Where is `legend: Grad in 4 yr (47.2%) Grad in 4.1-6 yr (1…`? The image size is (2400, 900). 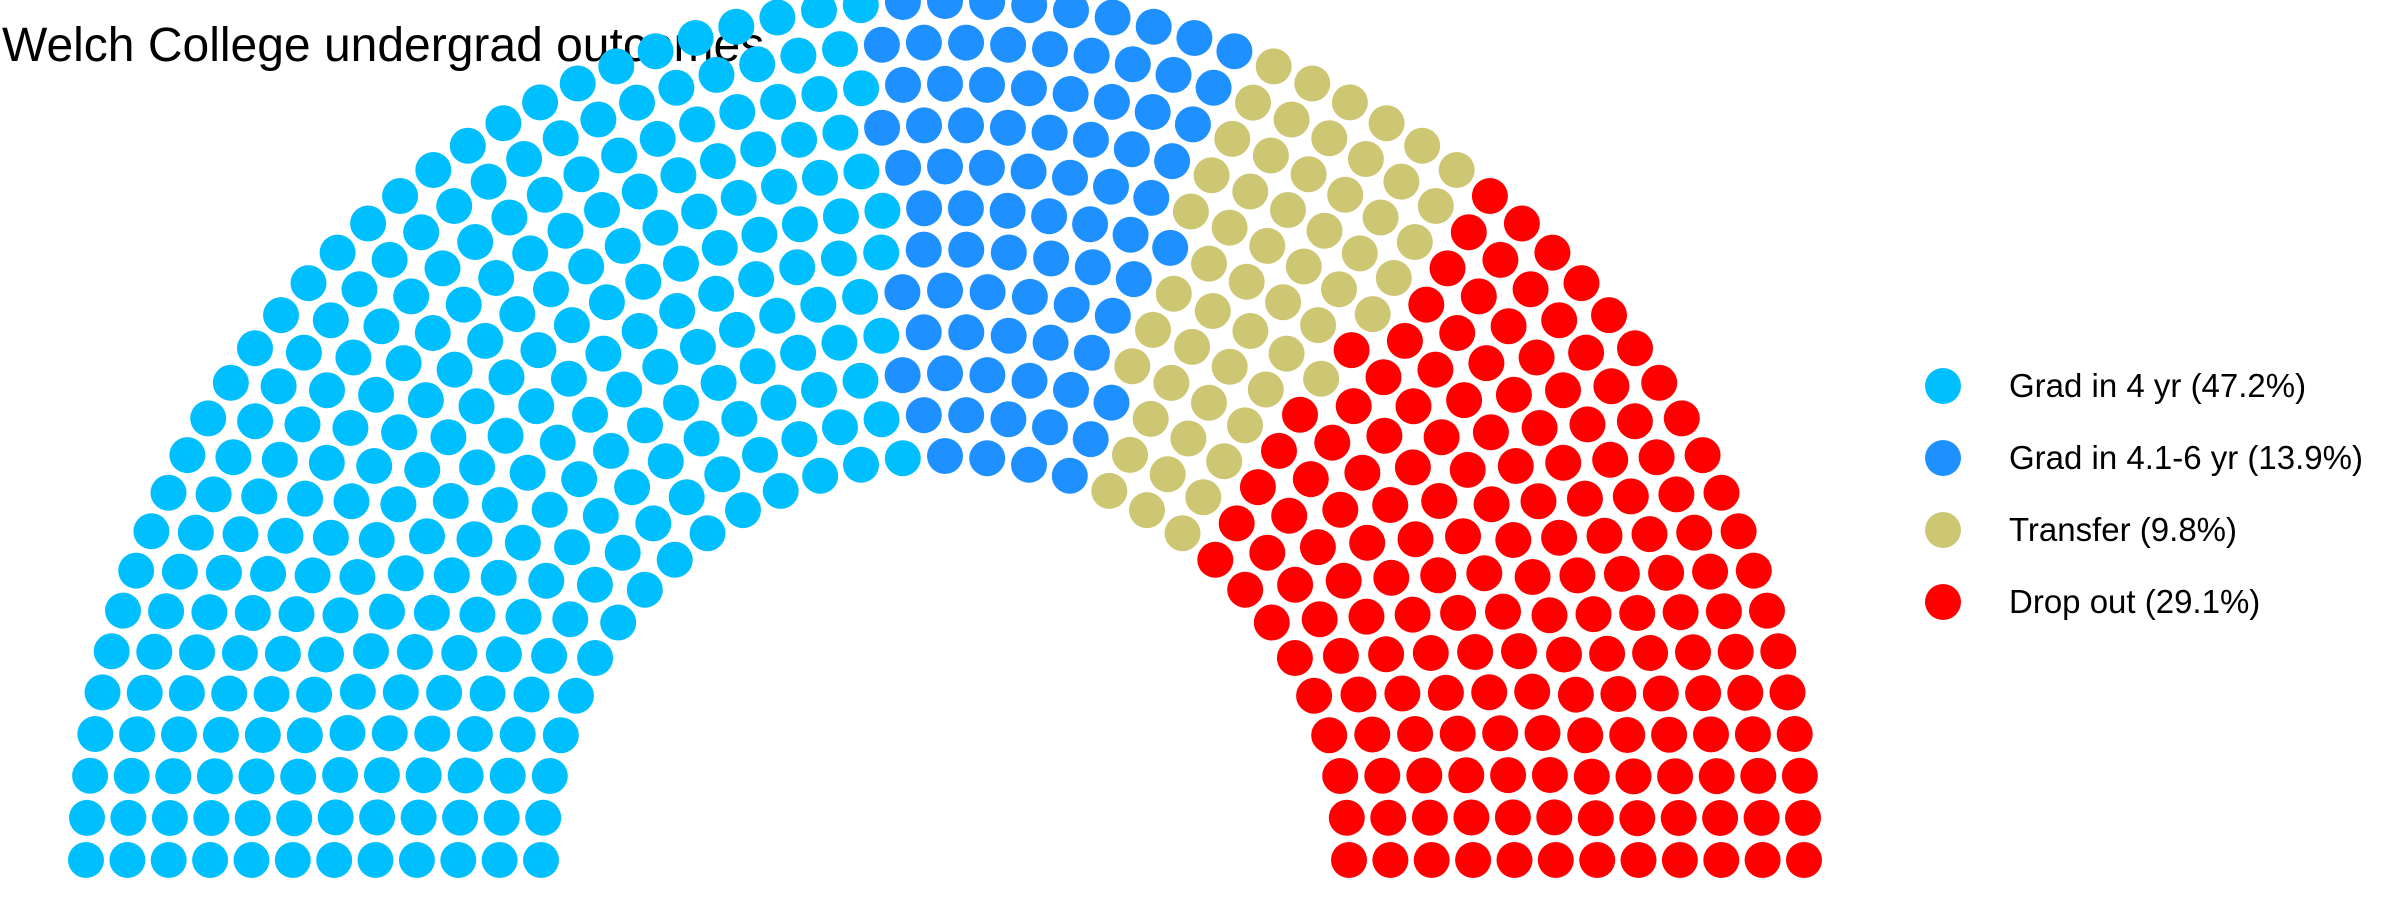
legend: Grad in 4 yr (47.2%) Grad in 4.1-6 yr (1… is located at coordinates (2144, 494).